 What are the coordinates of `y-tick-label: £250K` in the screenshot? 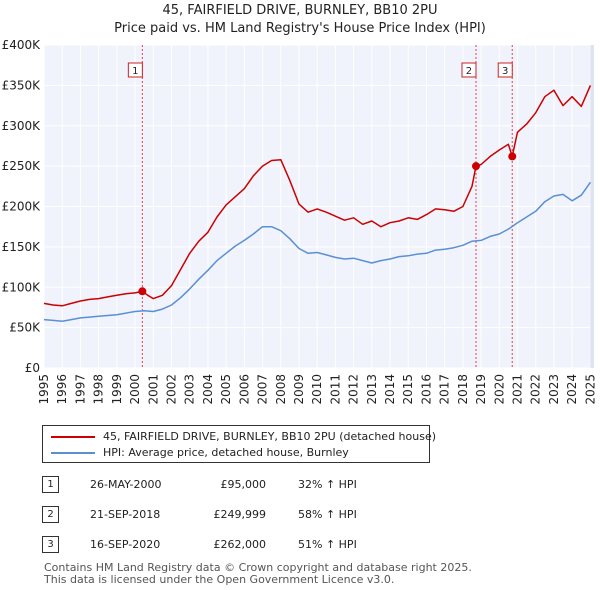 It's located at (22, 166).